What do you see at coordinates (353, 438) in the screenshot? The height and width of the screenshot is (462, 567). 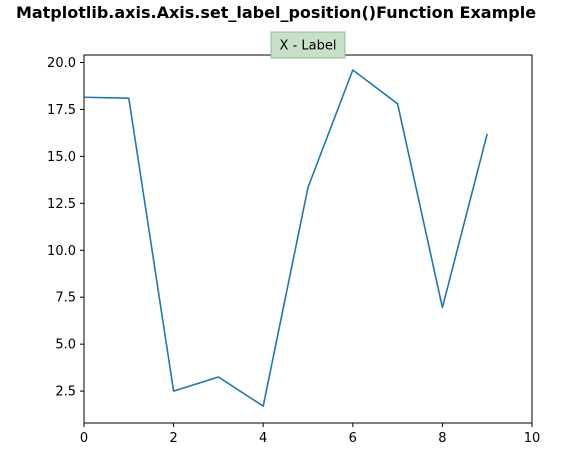 I see `x-tick-label: 6` at bounding box center [353, 438].